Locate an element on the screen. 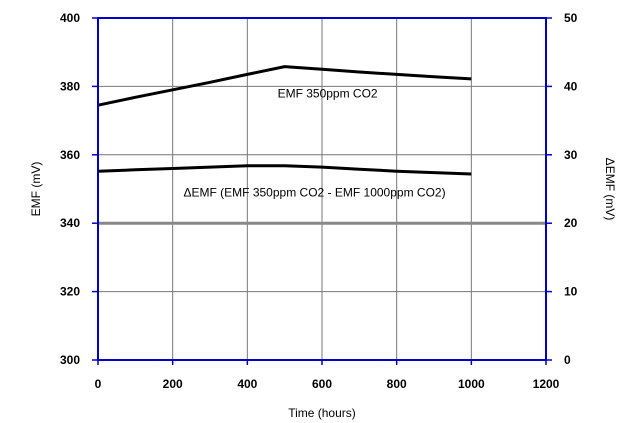  y-left-tick-label: 400 is located at coordinates (70, 18).